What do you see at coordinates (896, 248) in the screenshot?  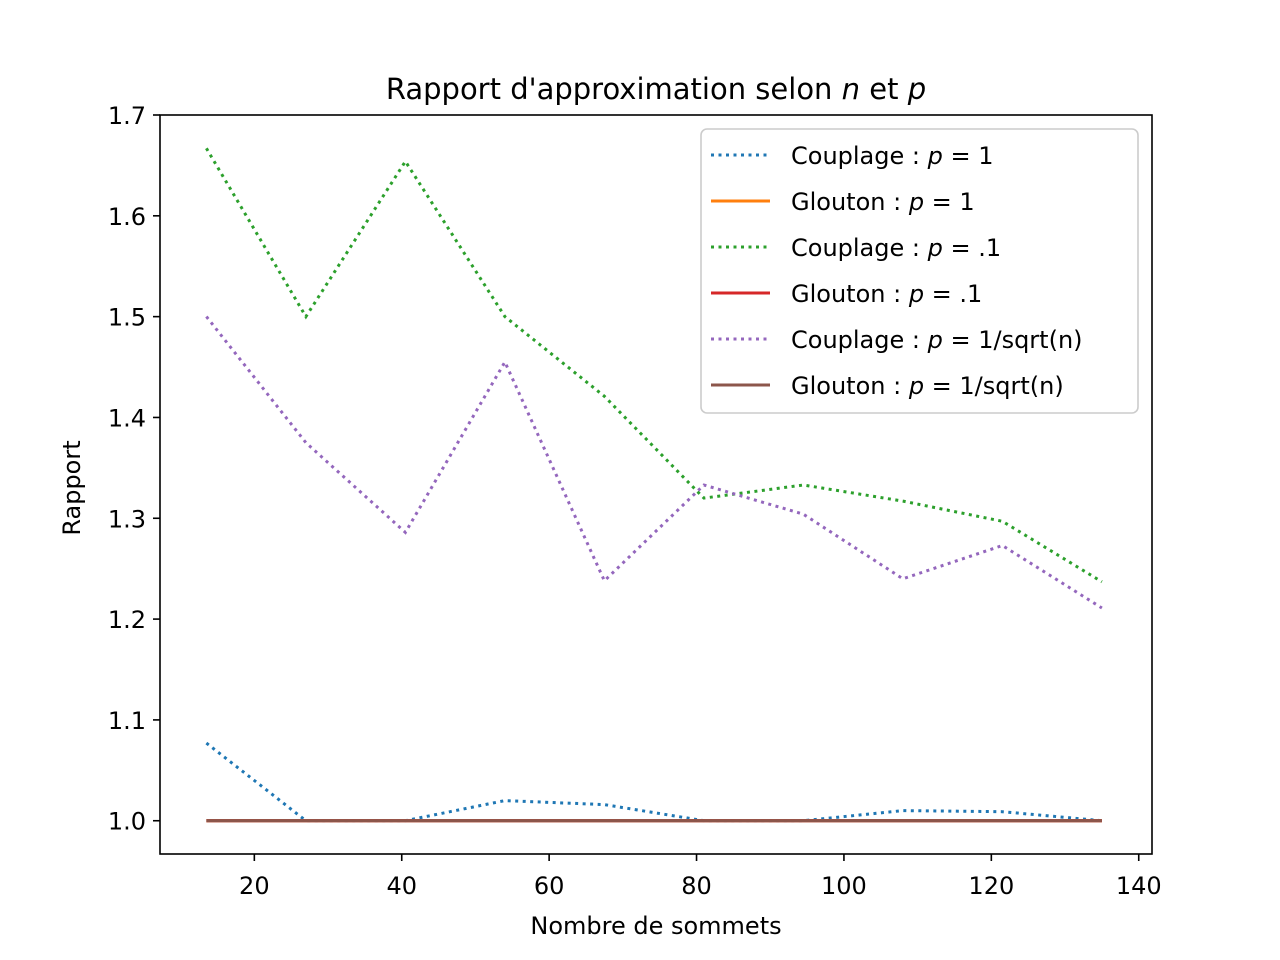 I see `legend-label-3: Couplage : p = .1` at bounding box center [896, 248].